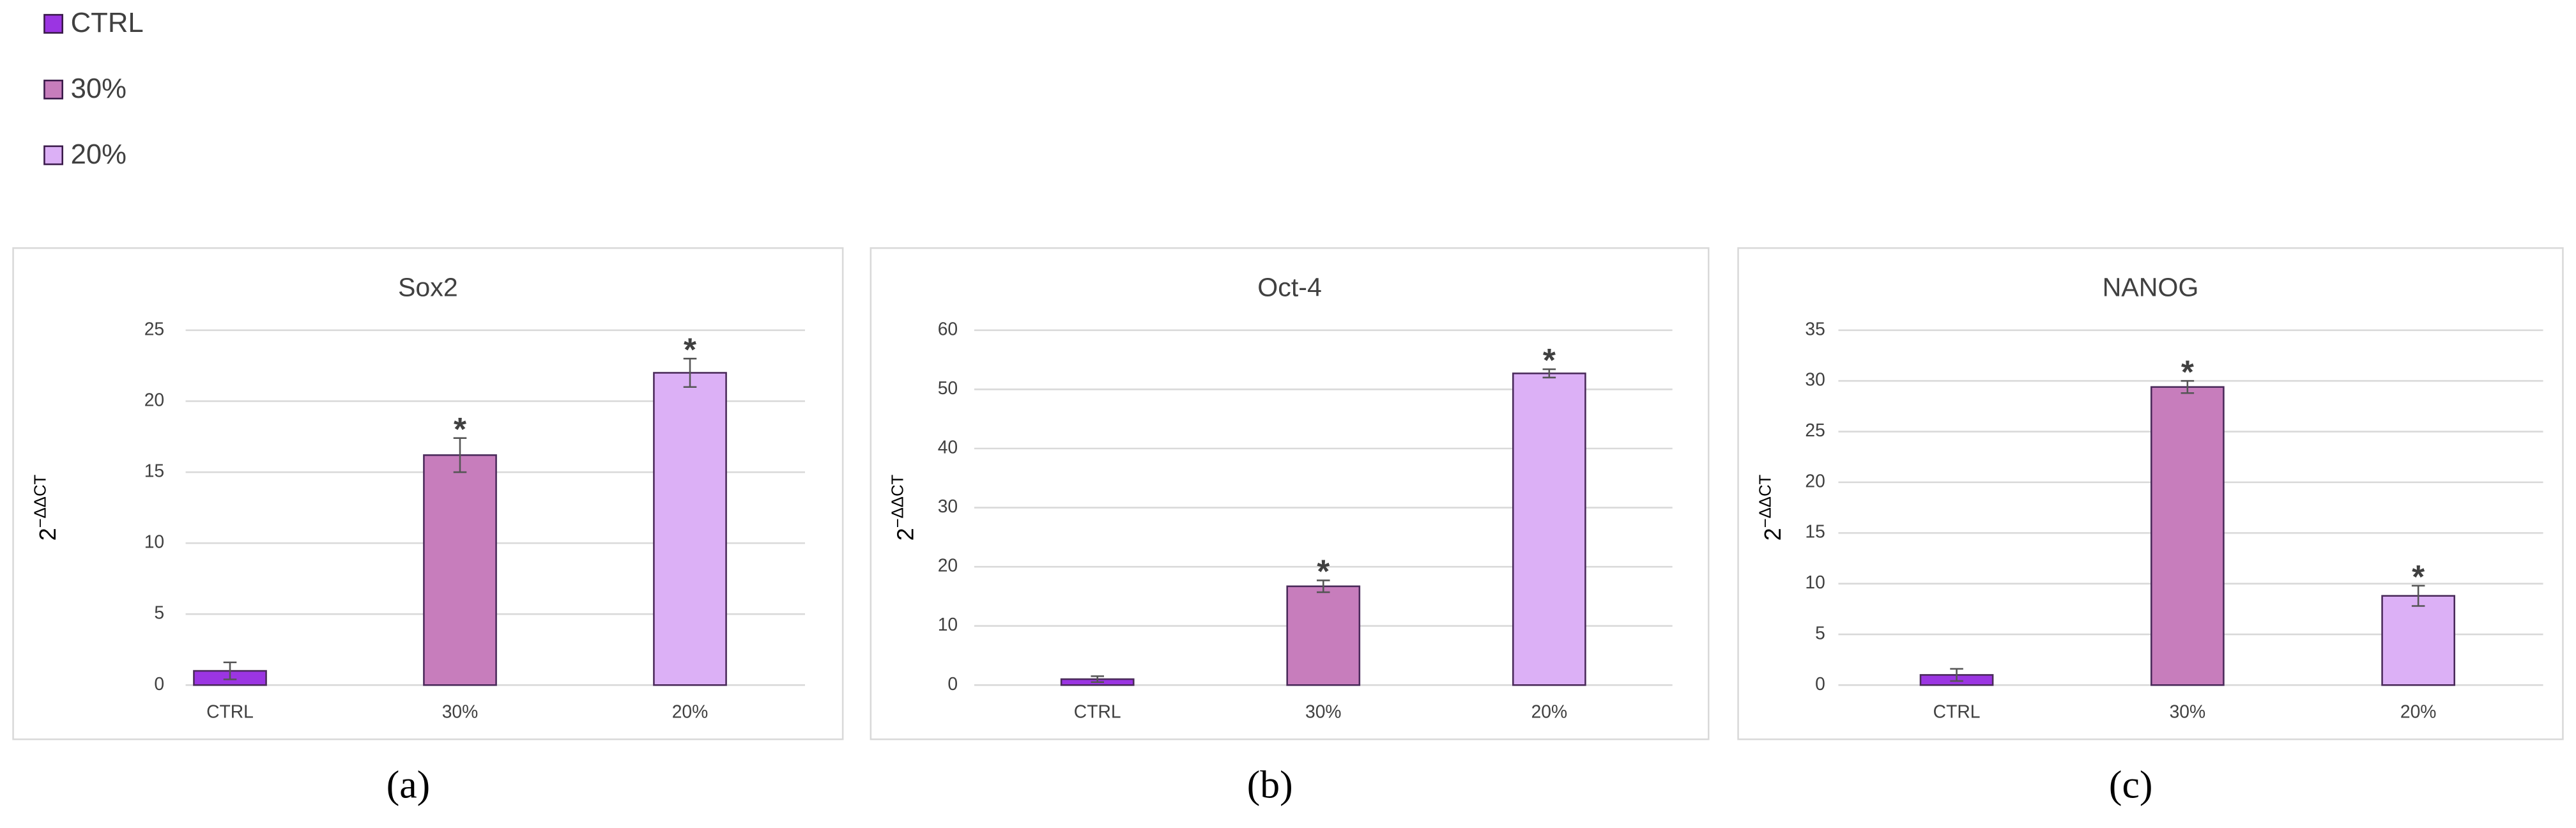 This screenshot has width=2576, height=828. Describe the element at coordinates (98, 88) in the screenshot. I see `legend-label: 30%` at that location.